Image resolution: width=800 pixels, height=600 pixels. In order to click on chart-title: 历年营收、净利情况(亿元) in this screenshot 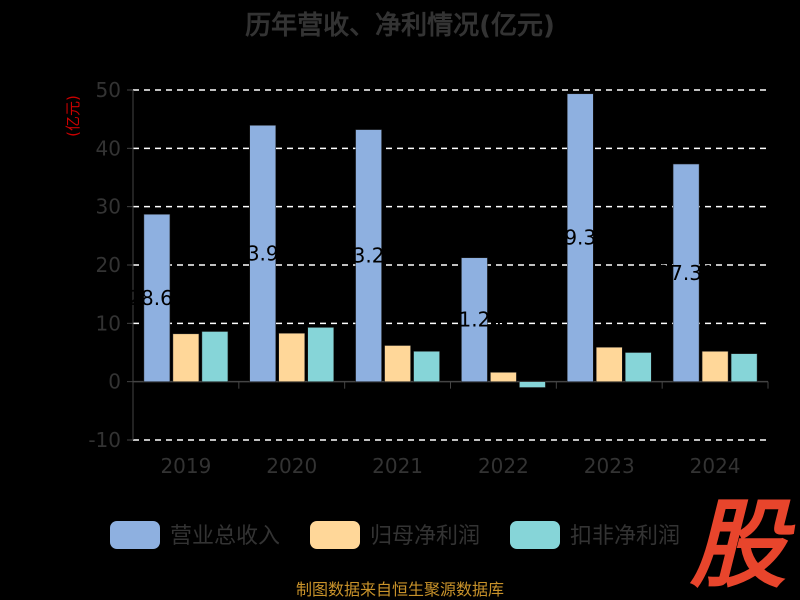, I will do `click(400, 25)`.